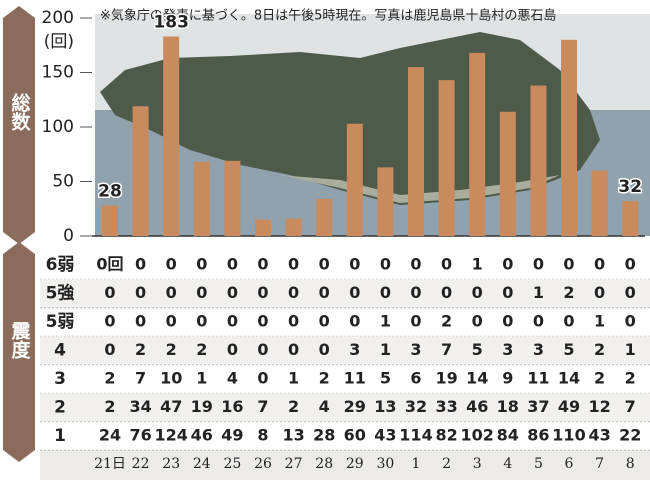 This screenshot has height=480, width=650. What do you see at coordinates (630, 187) in the screenshot?
I see `value-label: 32` at bounding box center [630, 187].